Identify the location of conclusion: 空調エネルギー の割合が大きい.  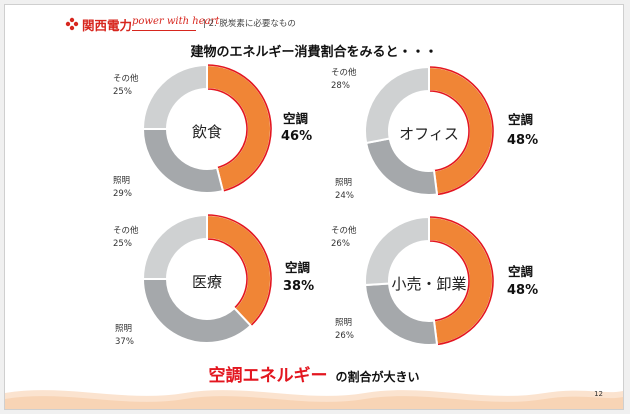
(314, 373).